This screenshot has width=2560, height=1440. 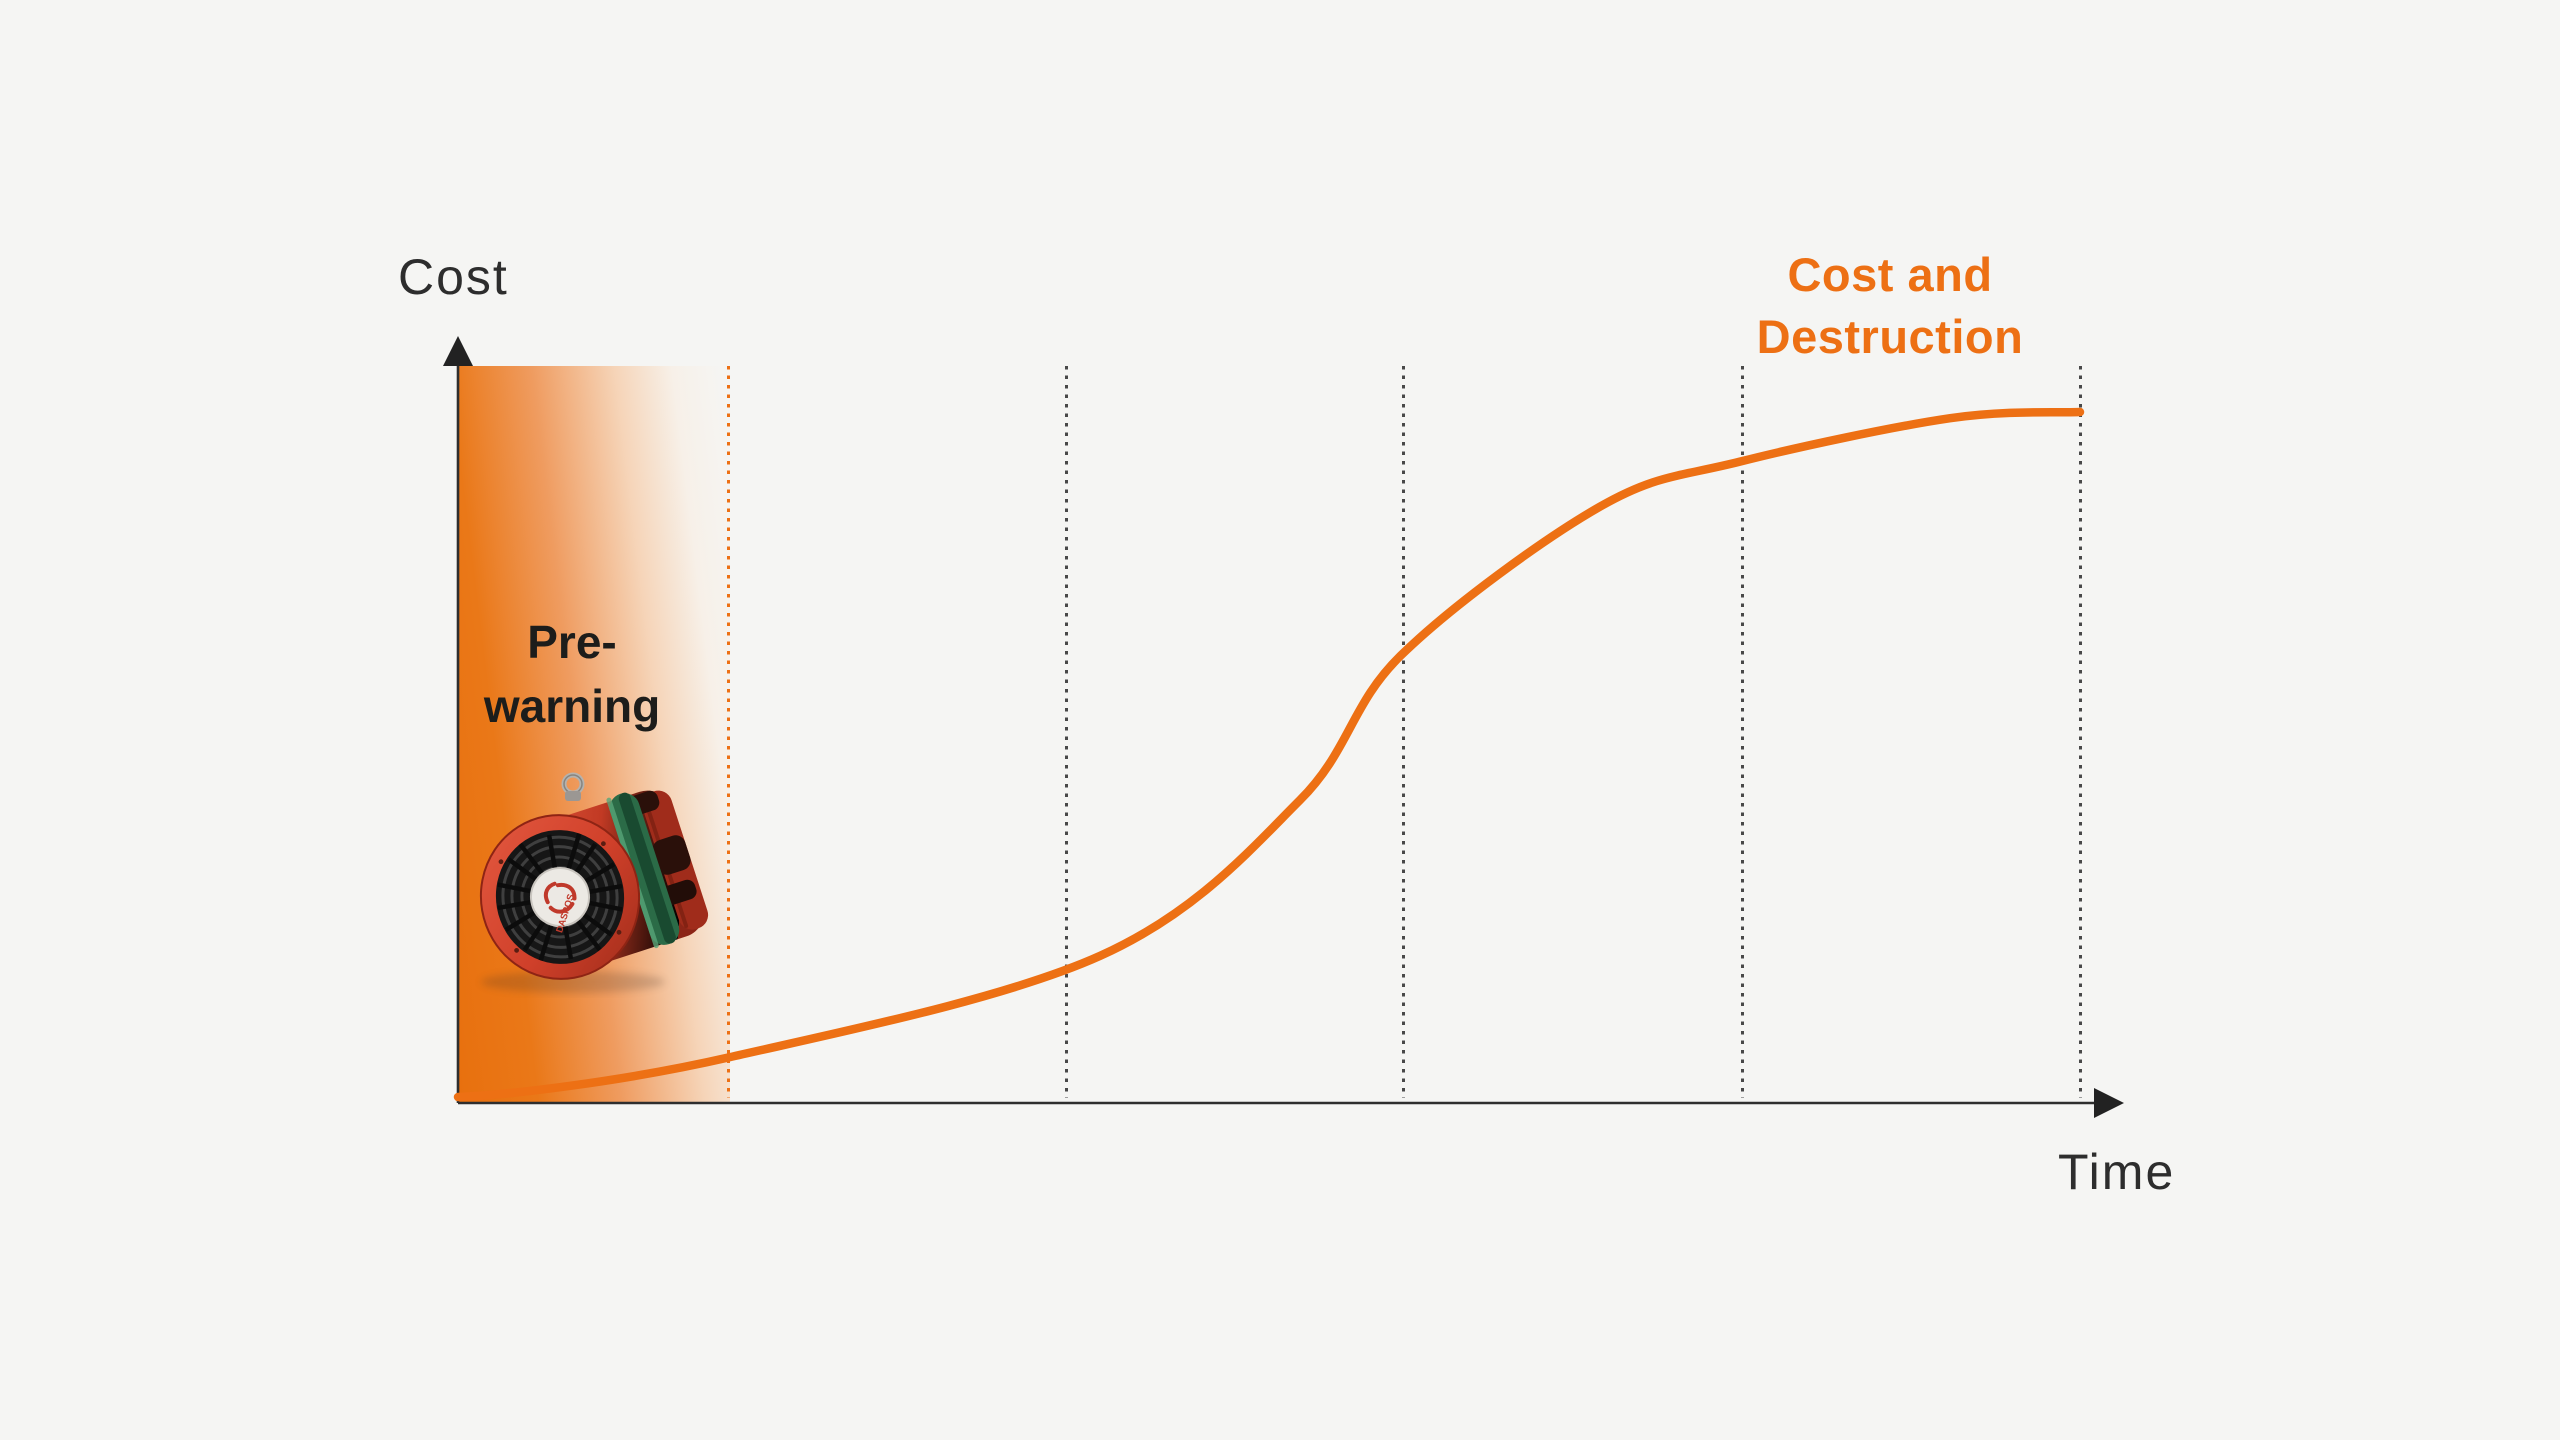 What do you see at coordinates (2117, 1172) in the screenshot?
I see `x-axis-label: Time` at bounding box center [2117, 1172].